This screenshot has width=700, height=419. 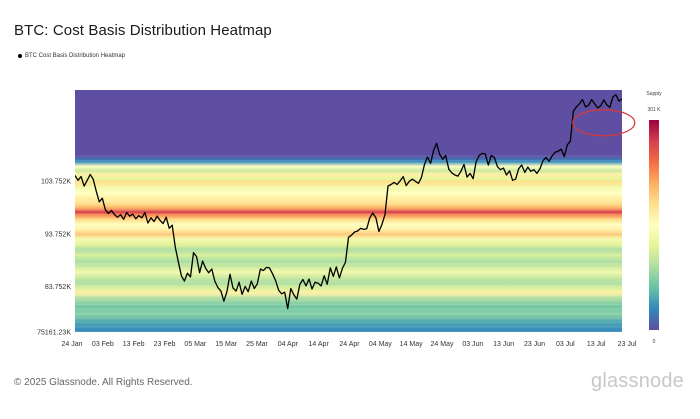 What do you see at coordinates (654, 342) in the screenshot?
I see `colorbar-min-label: 0` at bounding box center [654, 342].